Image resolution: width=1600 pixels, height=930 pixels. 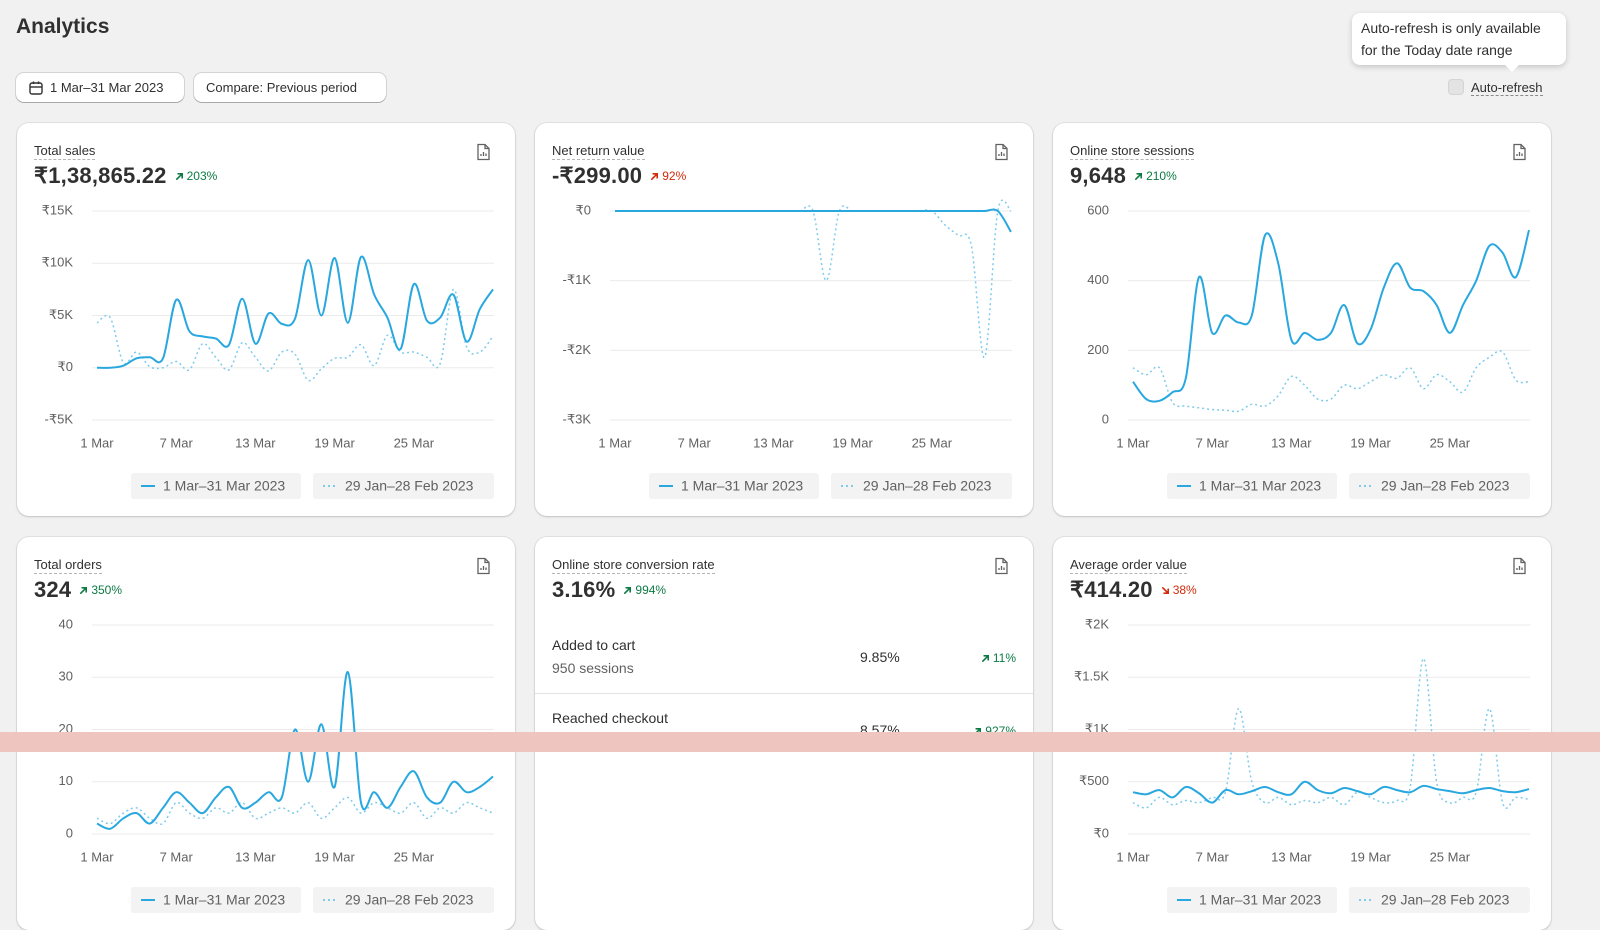 I want to click on card-value-row: ₹1,38,865.22 203%, so click(x=125, y=176).